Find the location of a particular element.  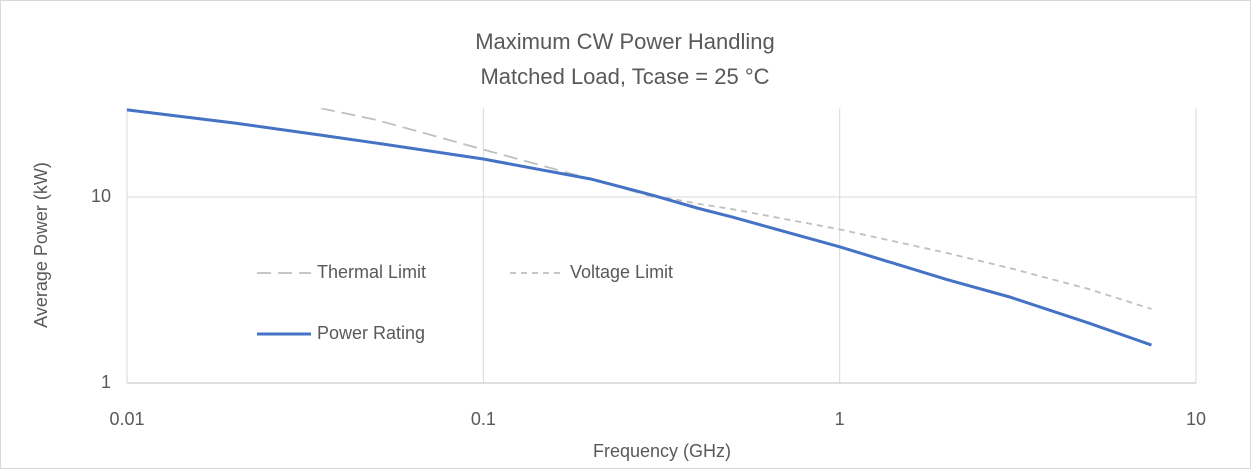

y-tick-label: 1 is located at coordinates (106, 382).